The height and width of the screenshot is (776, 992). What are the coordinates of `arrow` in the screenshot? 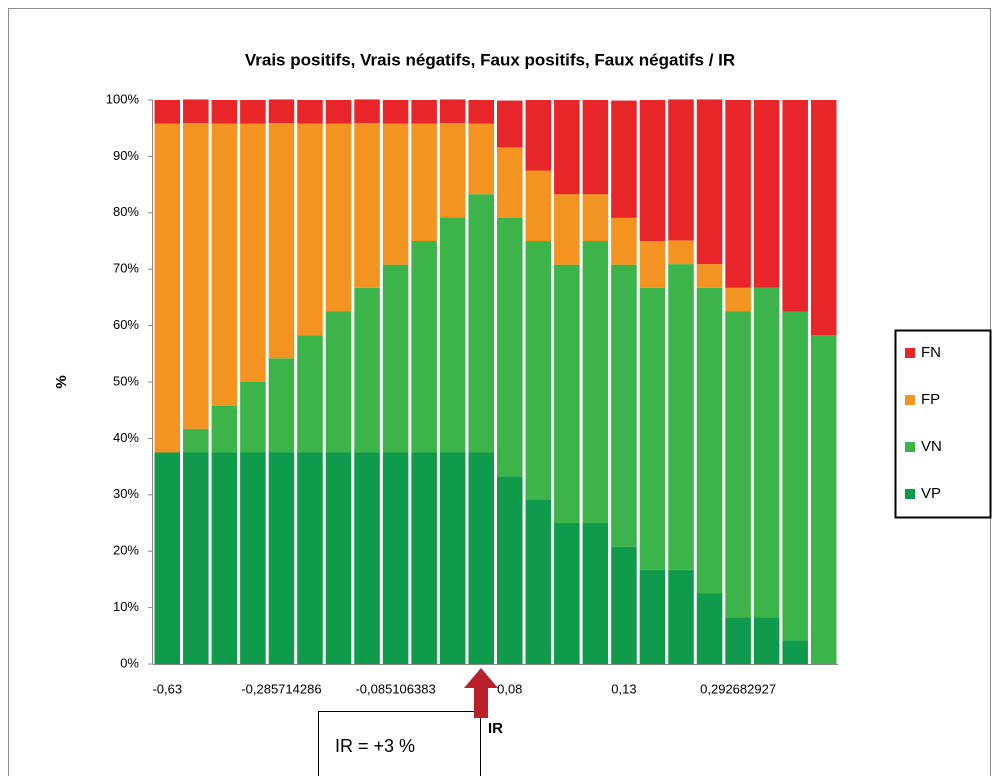 It's located at (481, 693).